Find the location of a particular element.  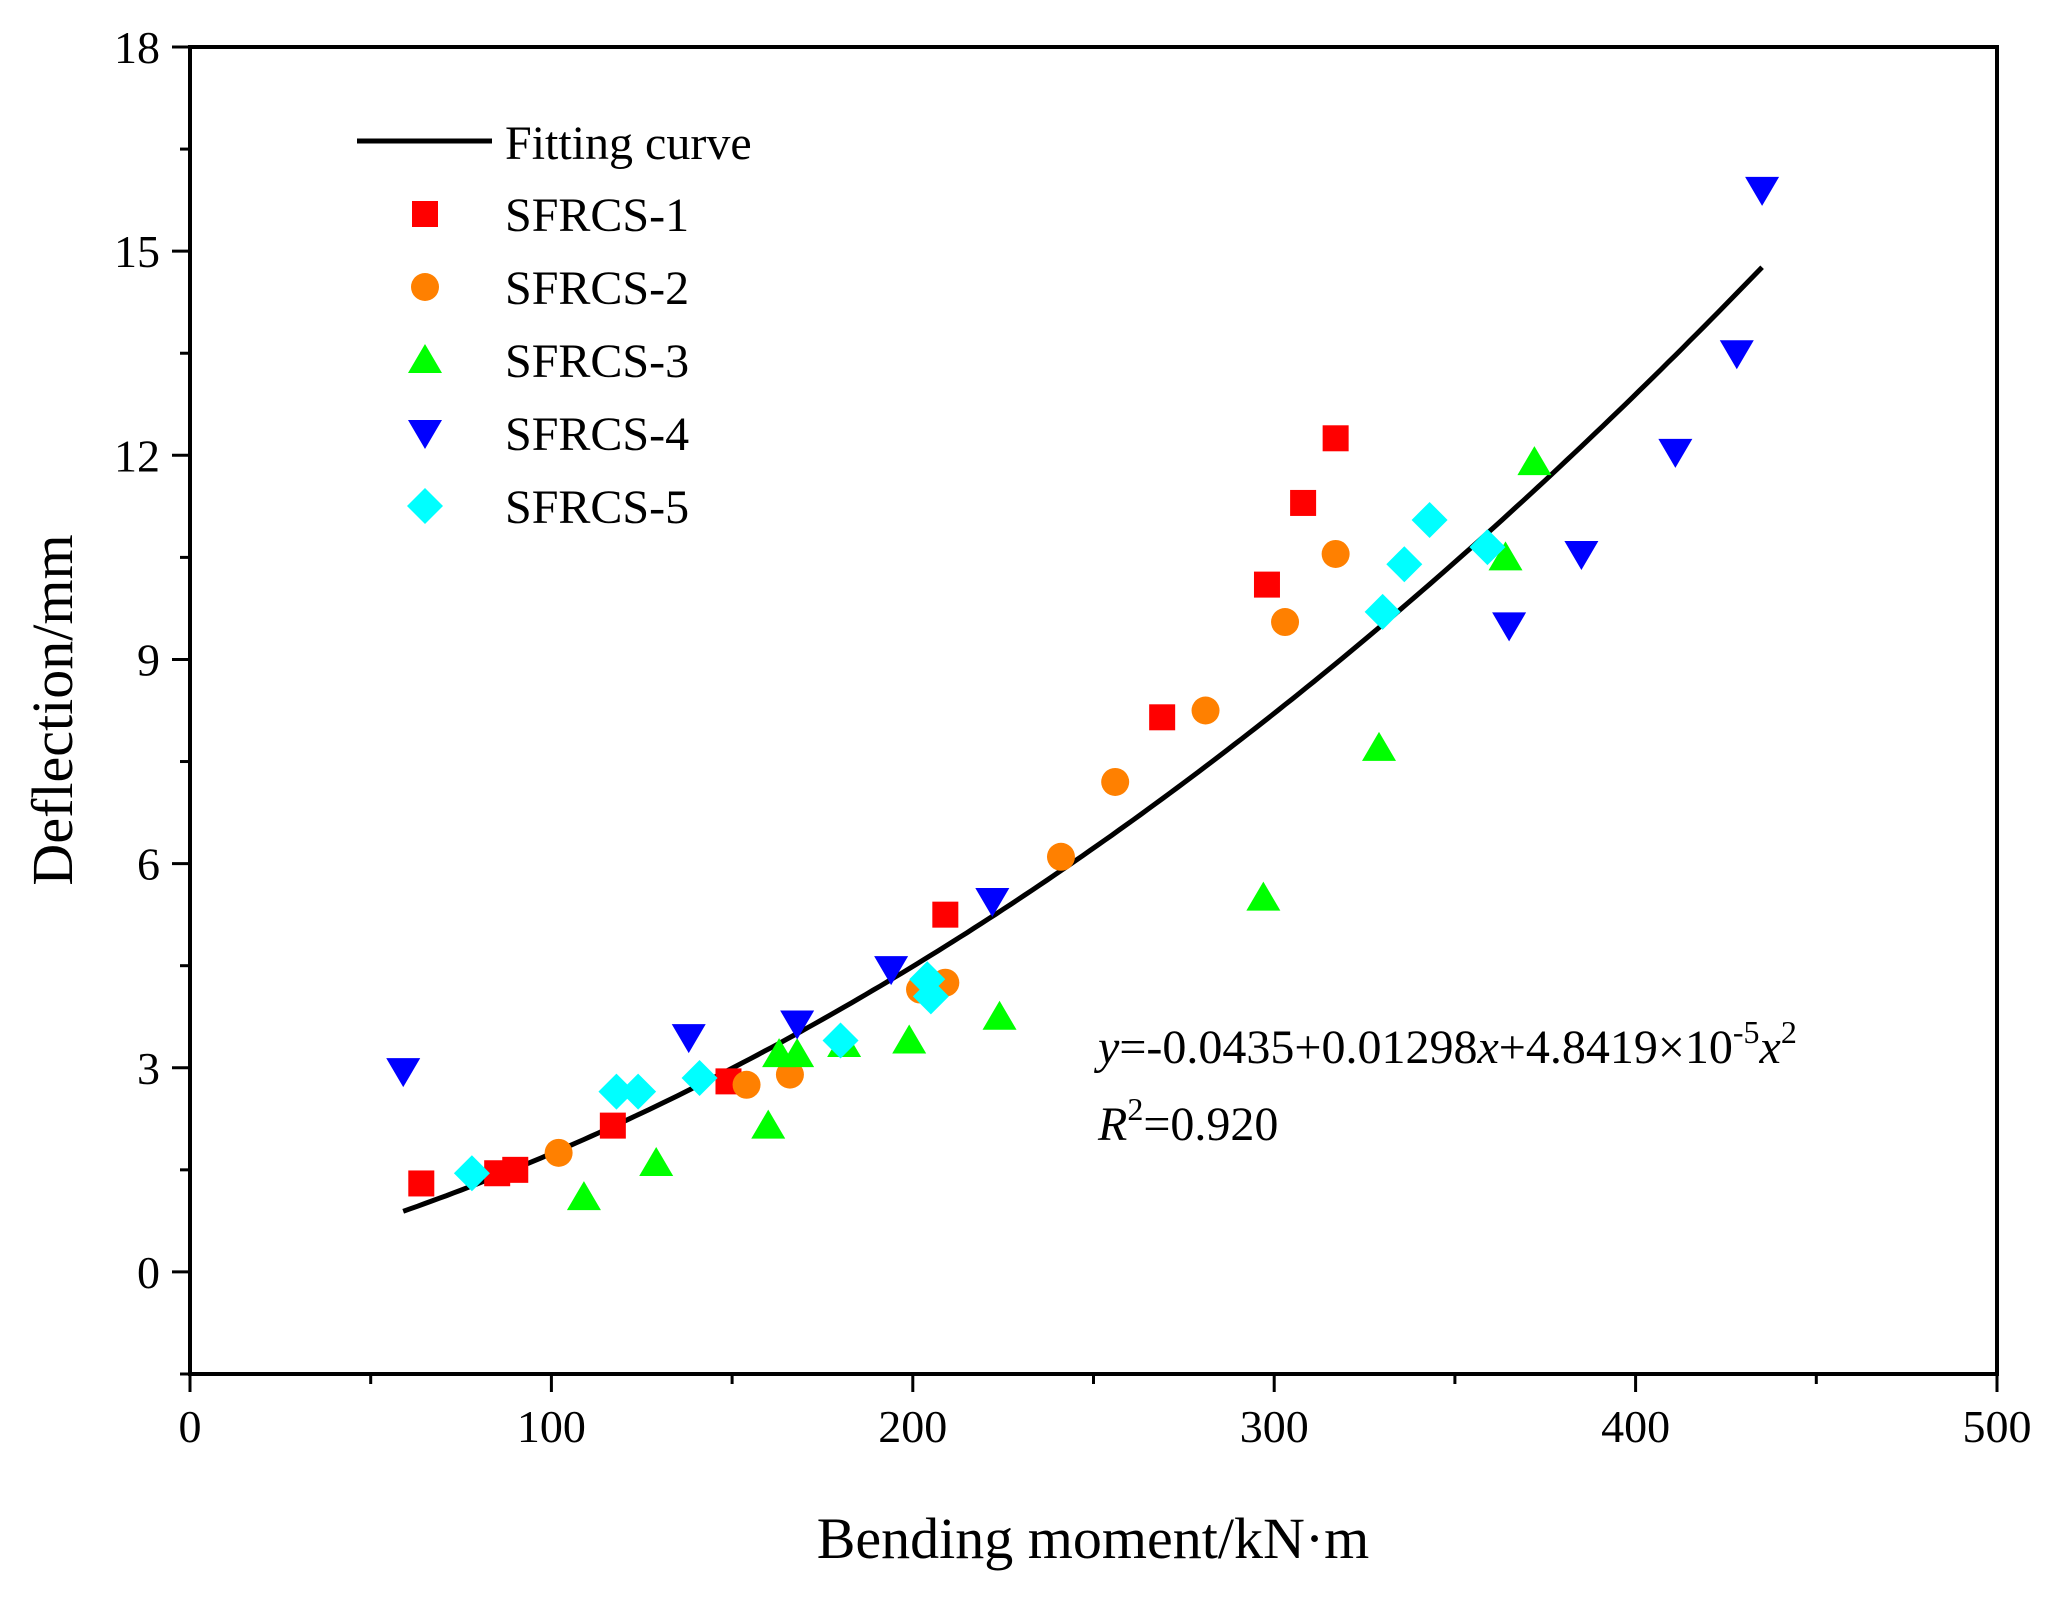

y-tick-label: 18 is located at coordinates (137, 47).